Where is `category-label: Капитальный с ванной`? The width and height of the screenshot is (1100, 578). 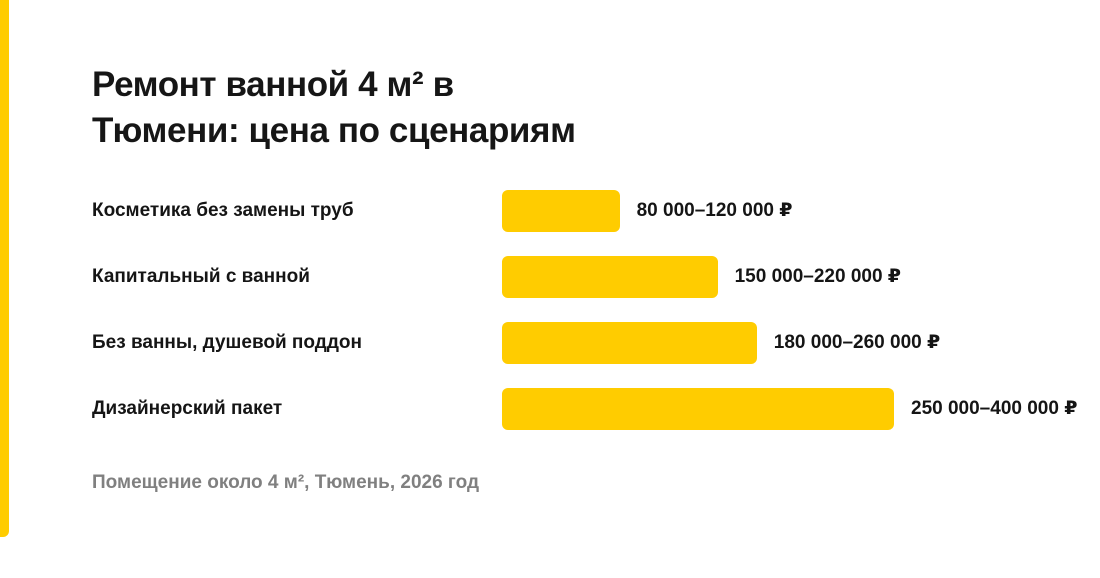 category-label: Капитальный с ванной is located at coordinates (201, 276).